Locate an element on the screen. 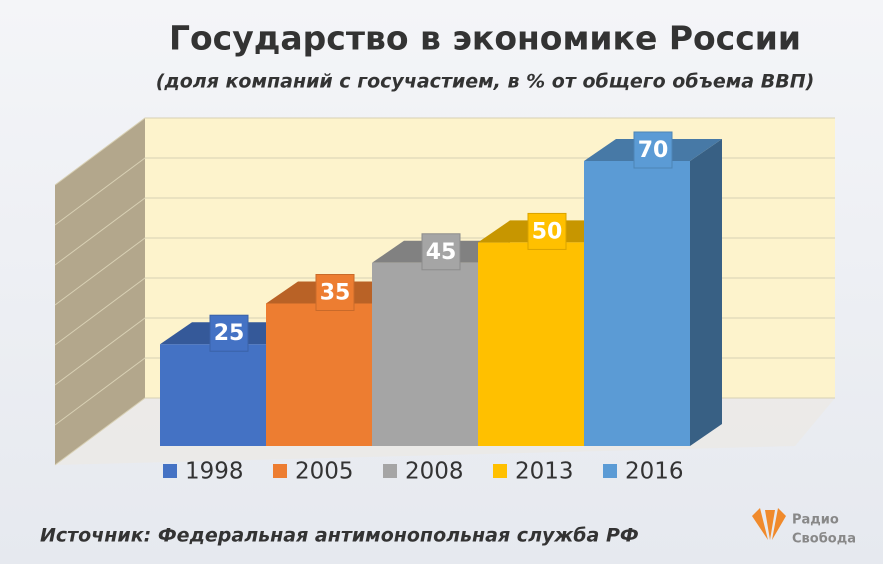  legend-label: 2016 is located at coordinates (654, 472).